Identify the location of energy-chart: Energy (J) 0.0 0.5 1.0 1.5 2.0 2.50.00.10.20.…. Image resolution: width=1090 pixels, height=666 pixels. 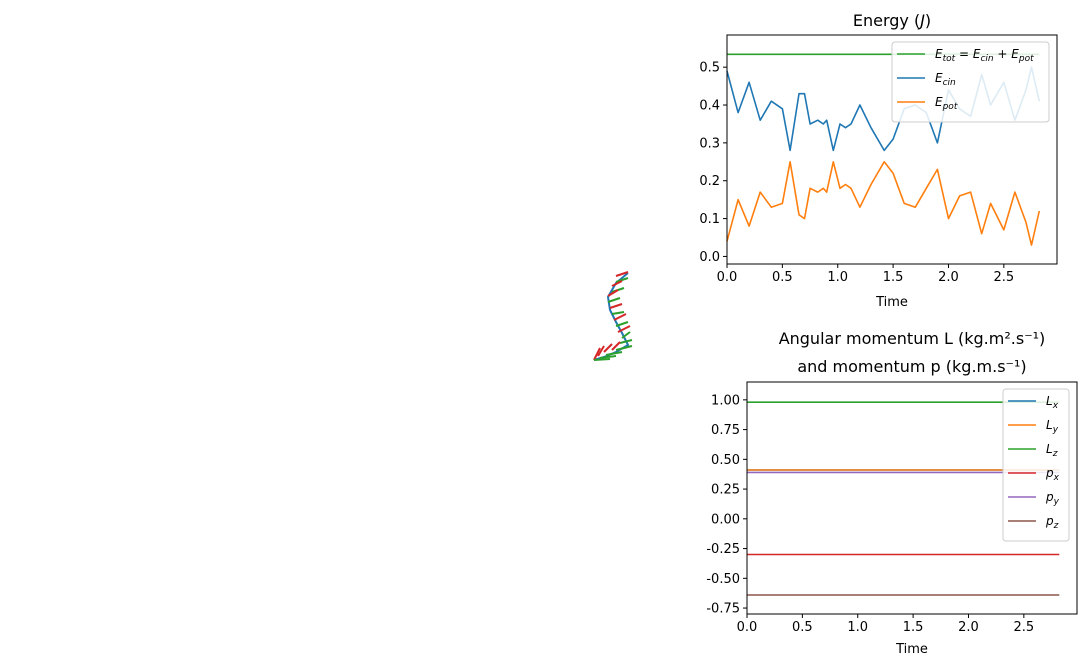
(878, 160).